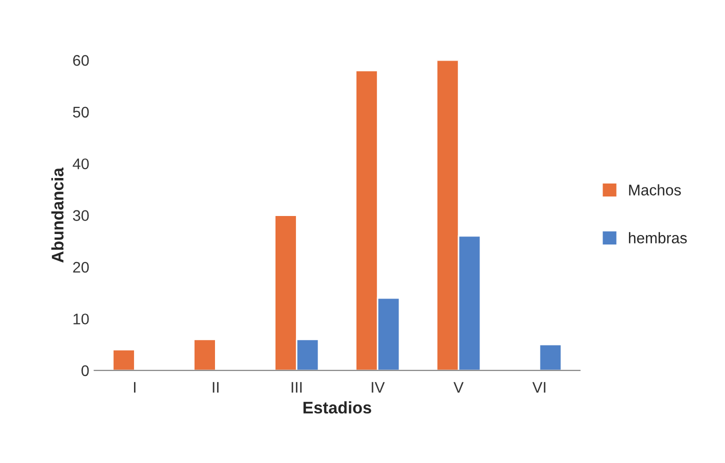  What do you see at coordinates (297, 387) in the screenshot?
I see `x-tick-label: III` at bounding box center [297, 387].